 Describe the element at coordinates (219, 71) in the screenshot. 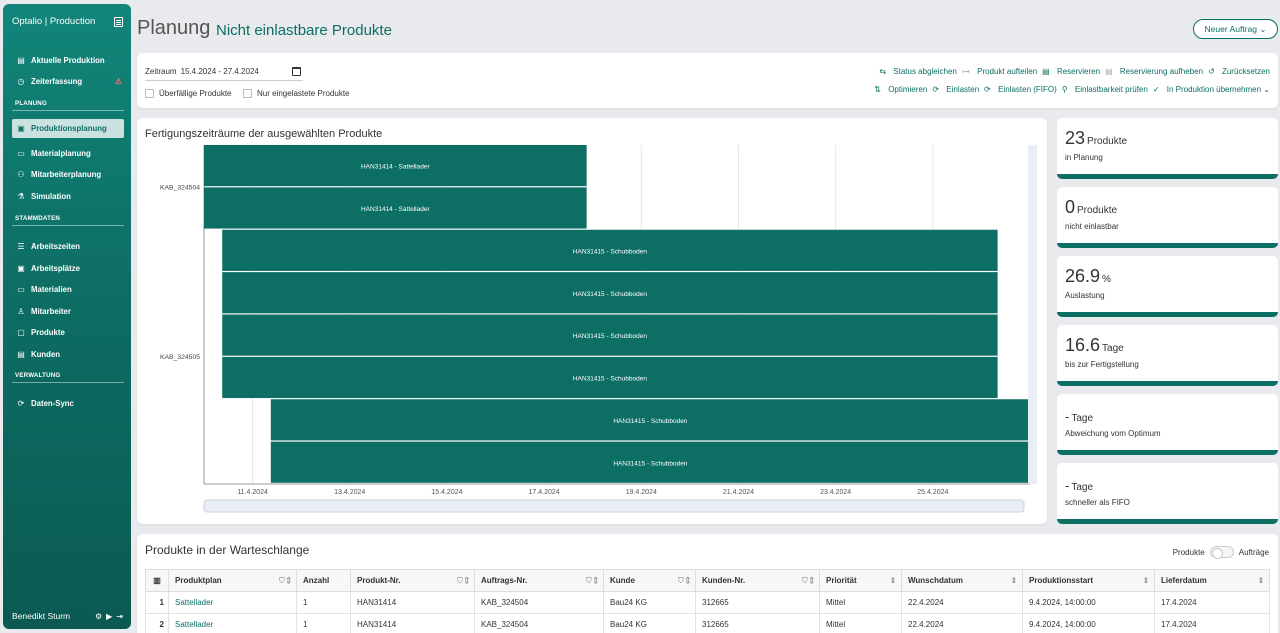

I see `zeitraum-value: 15.4.2024 - 27.4.2024` at that location.